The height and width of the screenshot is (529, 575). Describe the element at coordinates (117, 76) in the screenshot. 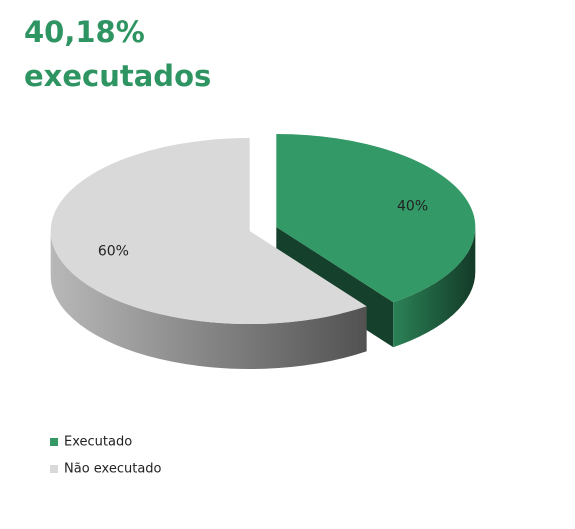

I see `chart-title: executados` at that location.